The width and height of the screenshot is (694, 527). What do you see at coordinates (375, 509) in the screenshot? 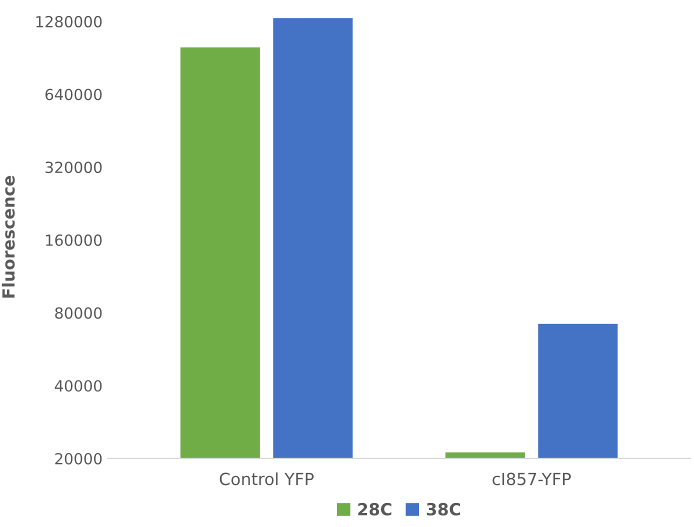
I see `legend-label: 28C` at bounding box center [375, 509].